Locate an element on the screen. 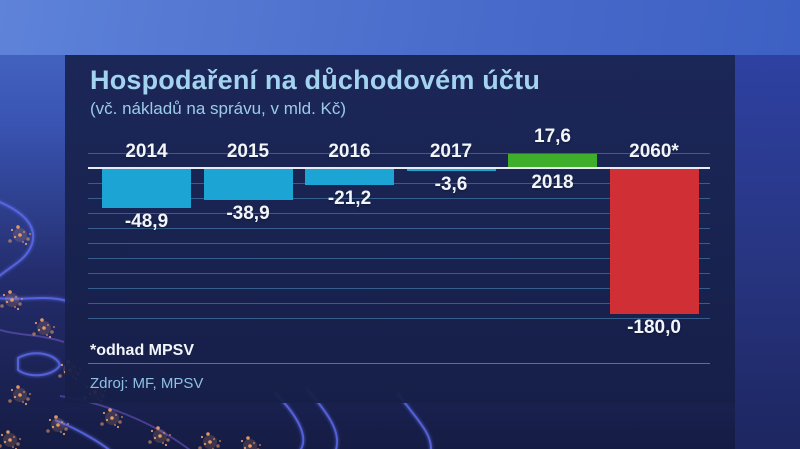 The image size is (800, 449). value-label-2017: -3,6 is located at coordinates (451, 184).